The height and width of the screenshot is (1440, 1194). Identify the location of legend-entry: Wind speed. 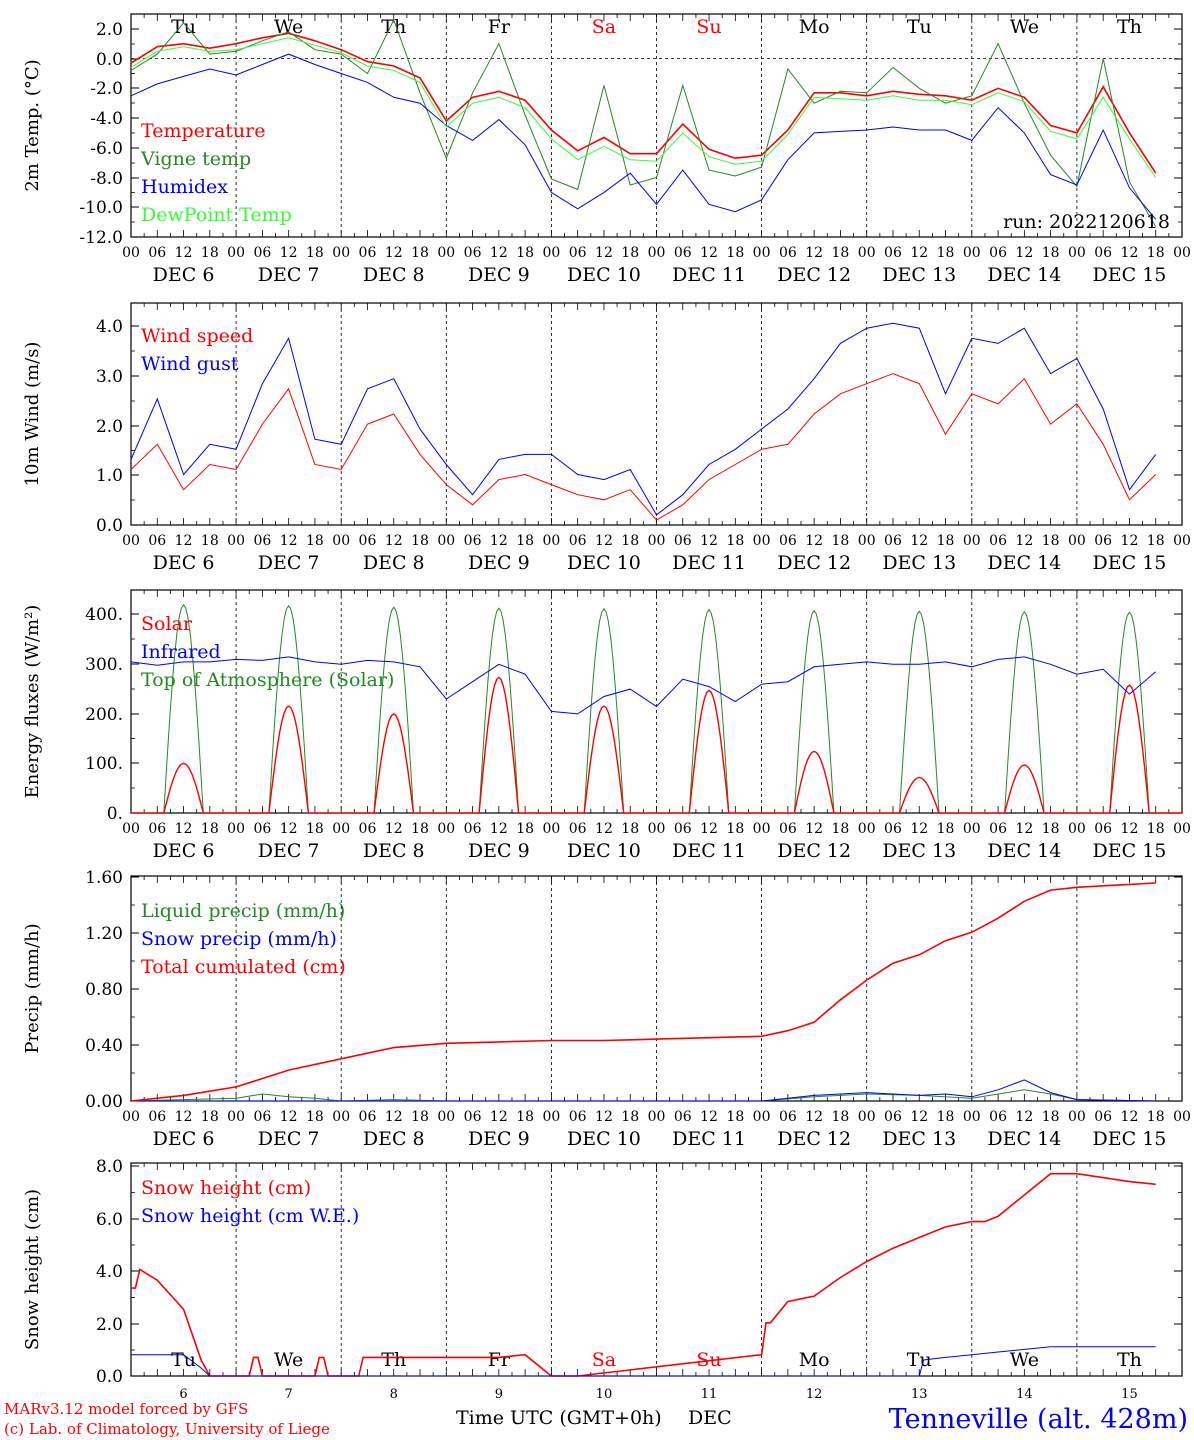
(197, 336).